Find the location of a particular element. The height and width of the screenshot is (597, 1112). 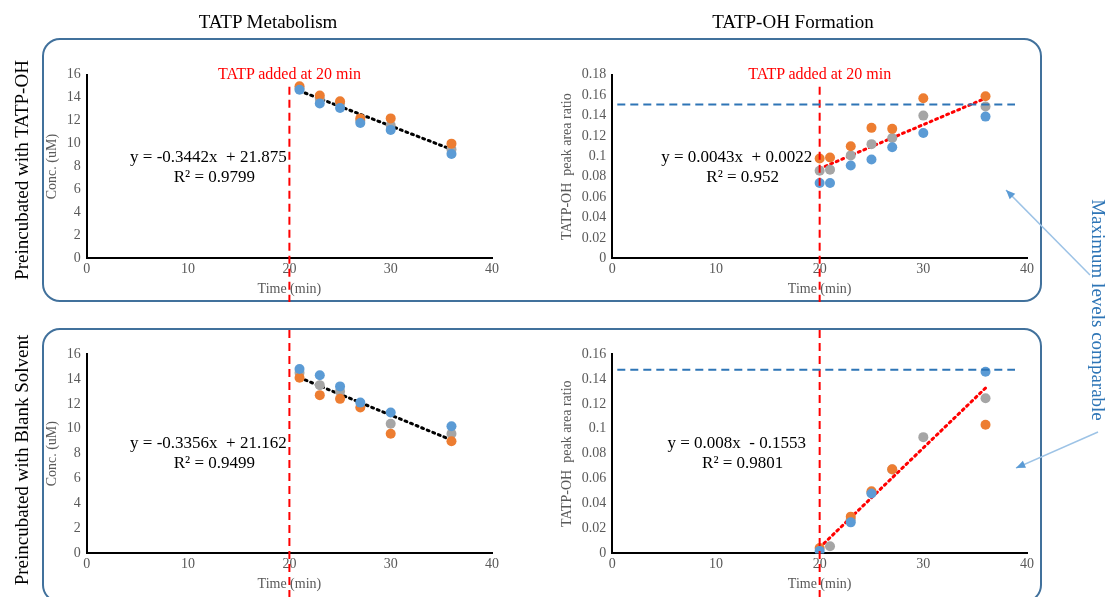

annotation: R² = 0.9499 is located at coordinates (214, 463).